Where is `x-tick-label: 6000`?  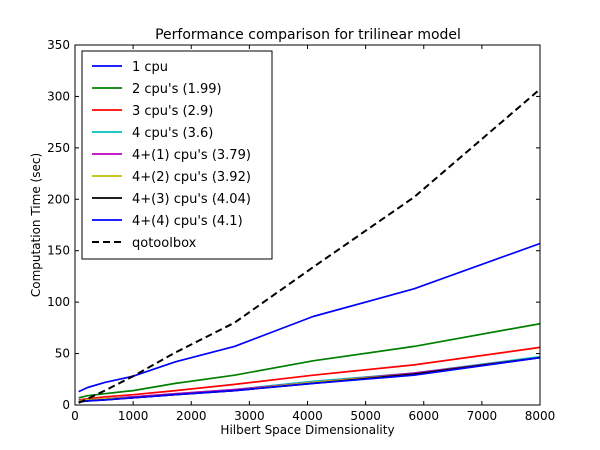
x-tick-label: 6000 is located at coordinates (423, 416).